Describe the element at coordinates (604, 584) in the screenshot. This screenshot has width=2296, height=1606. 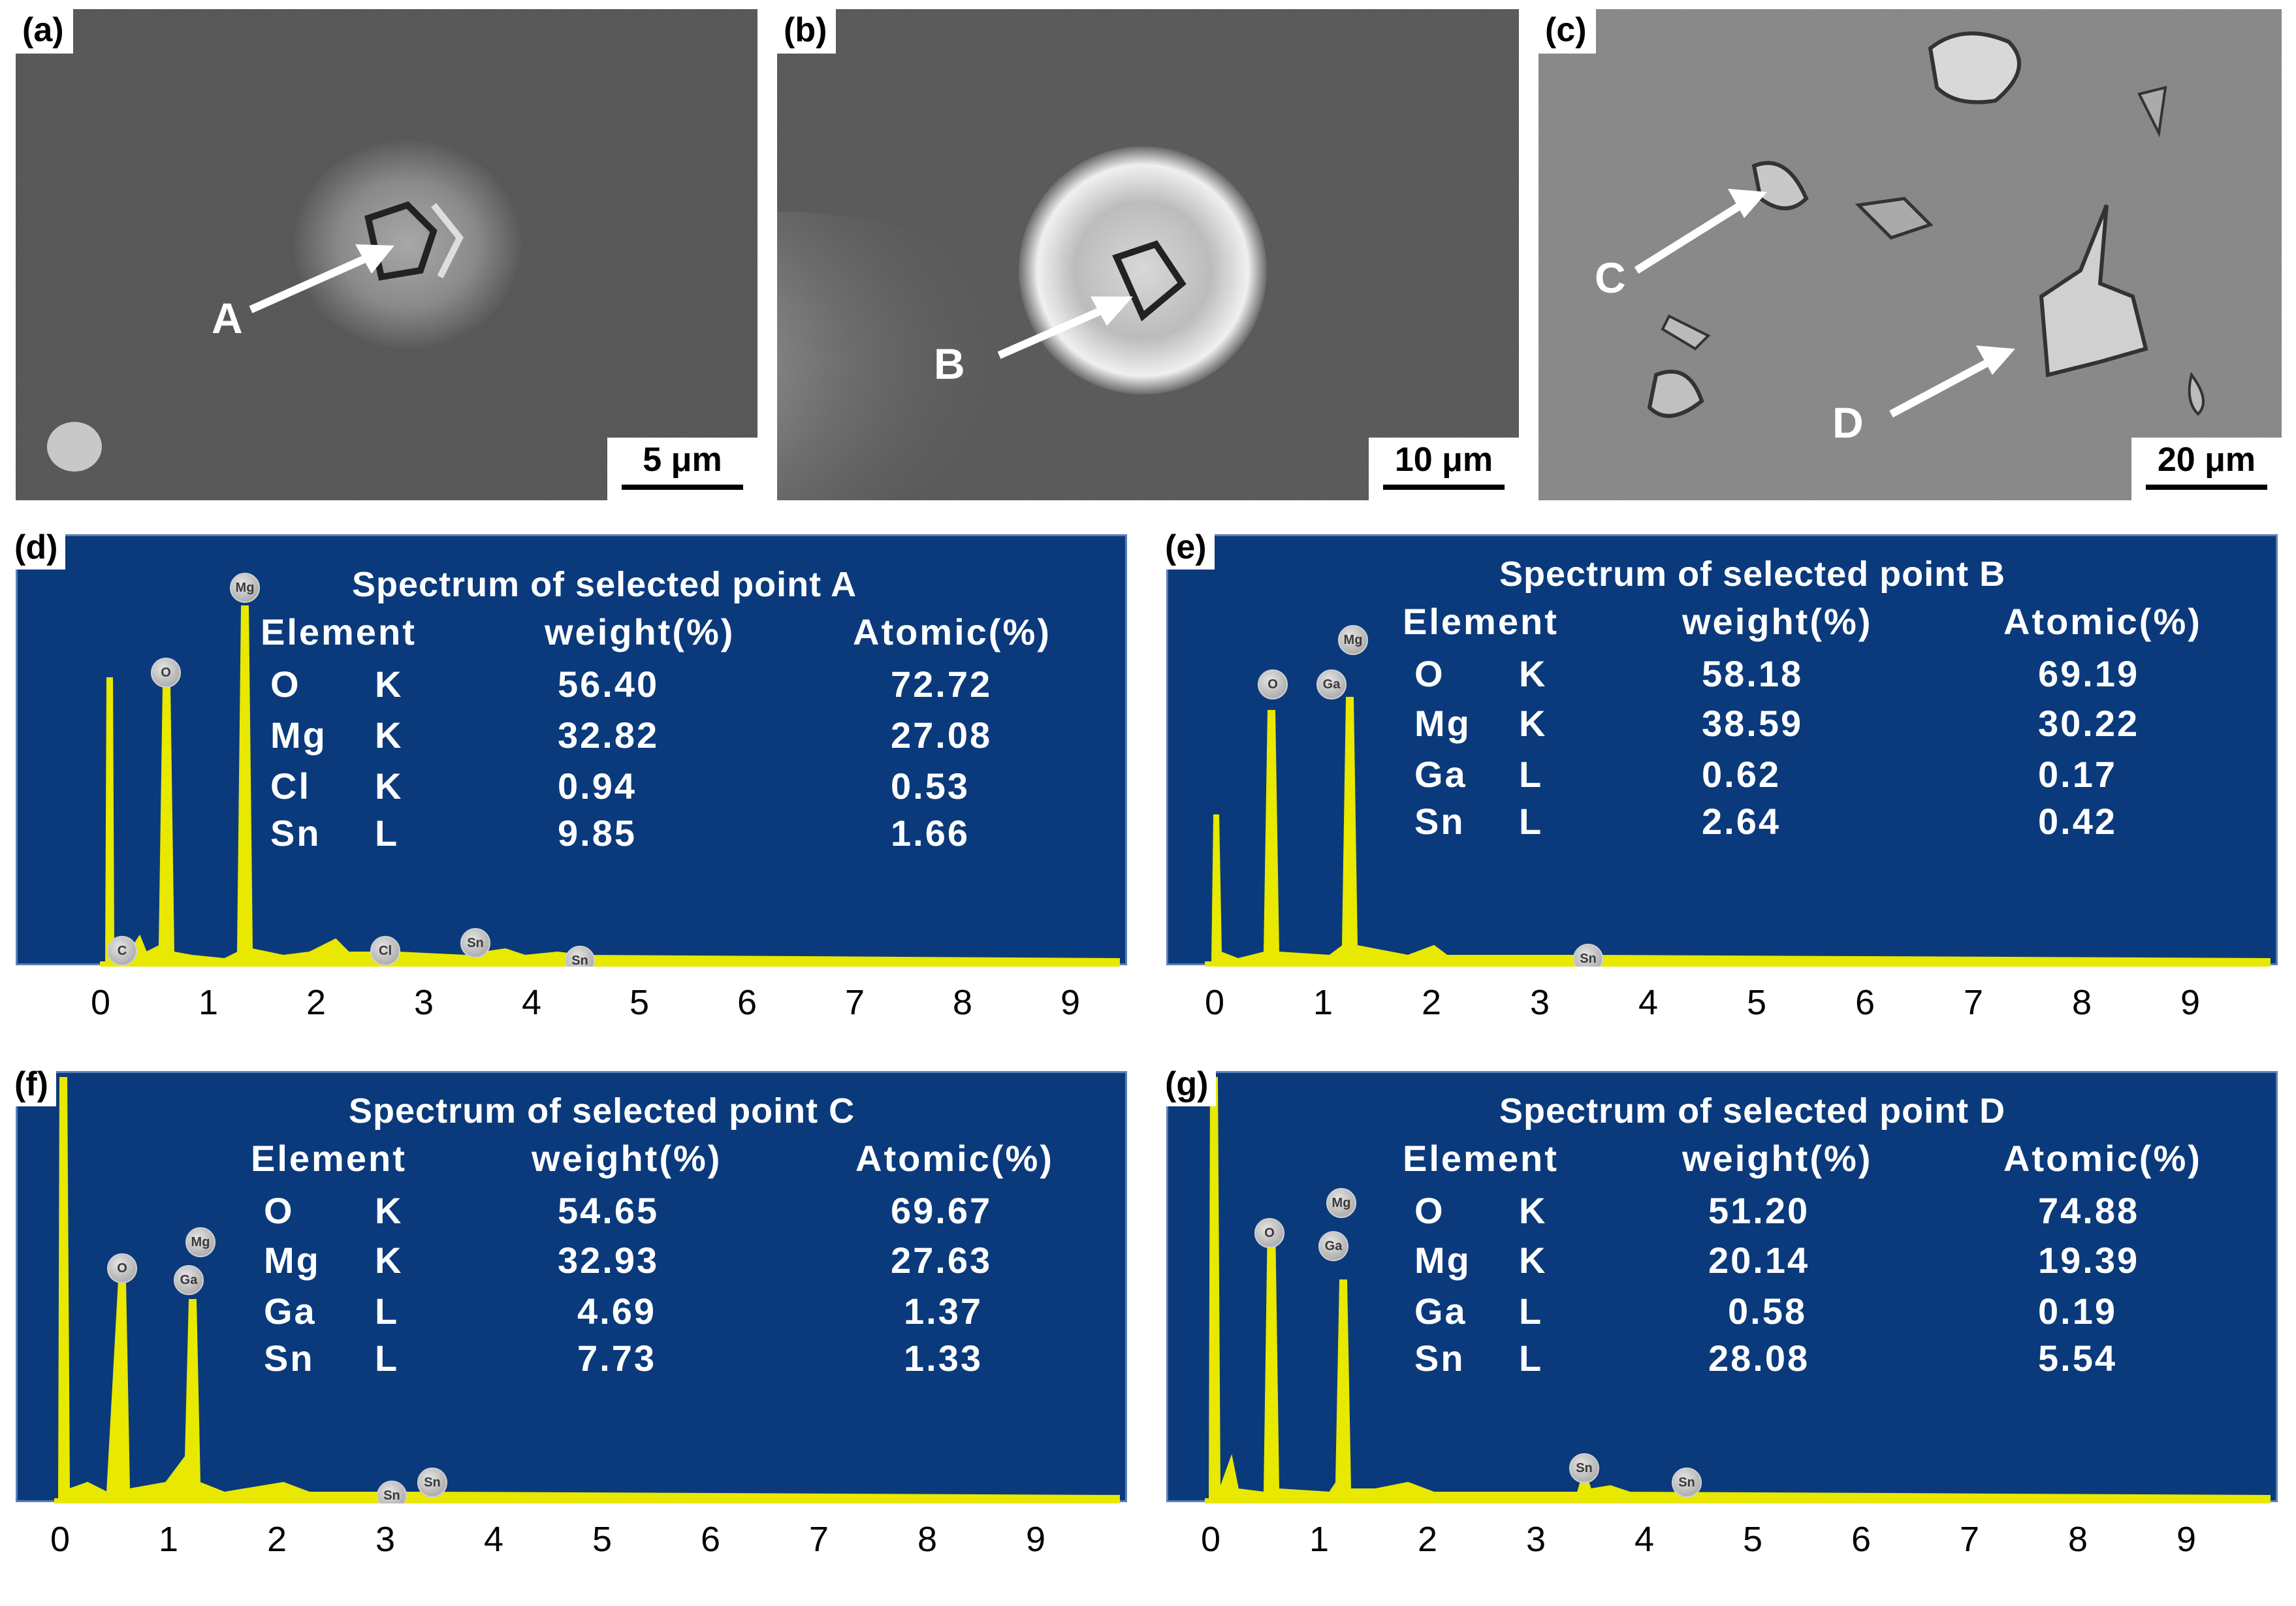
I see `spectrum-title-d: Spectrum of selected point A` at that location.